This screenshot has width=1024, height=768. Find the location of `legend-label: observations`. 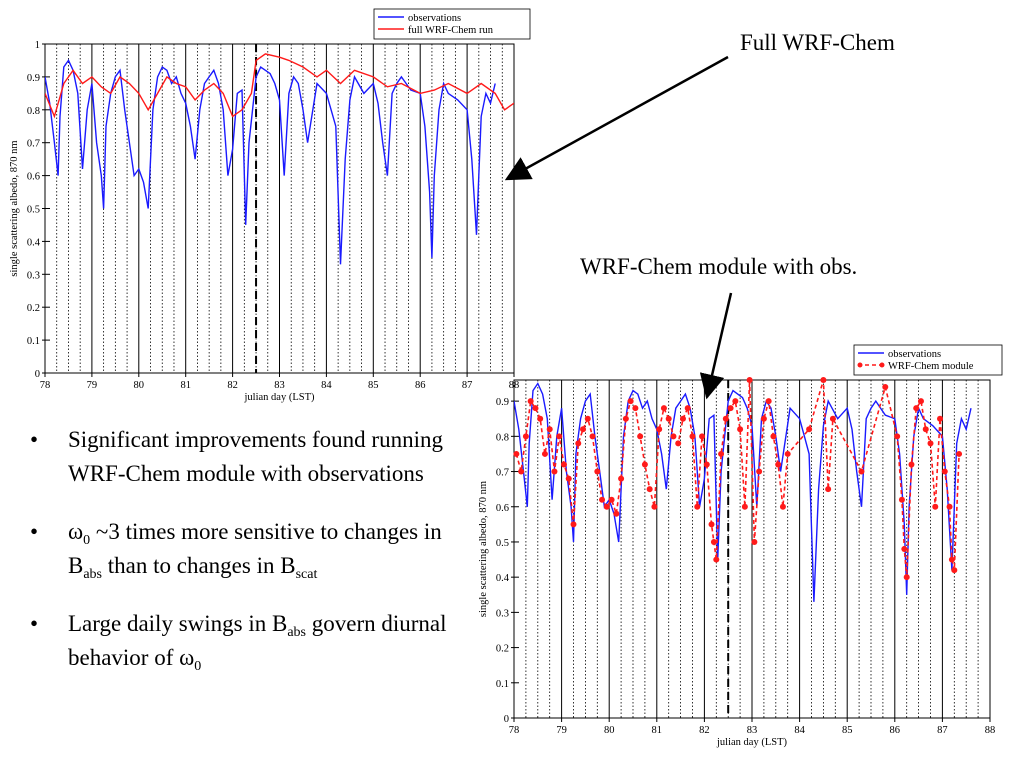

legend-label: observations is located at coordinates (914, 354).